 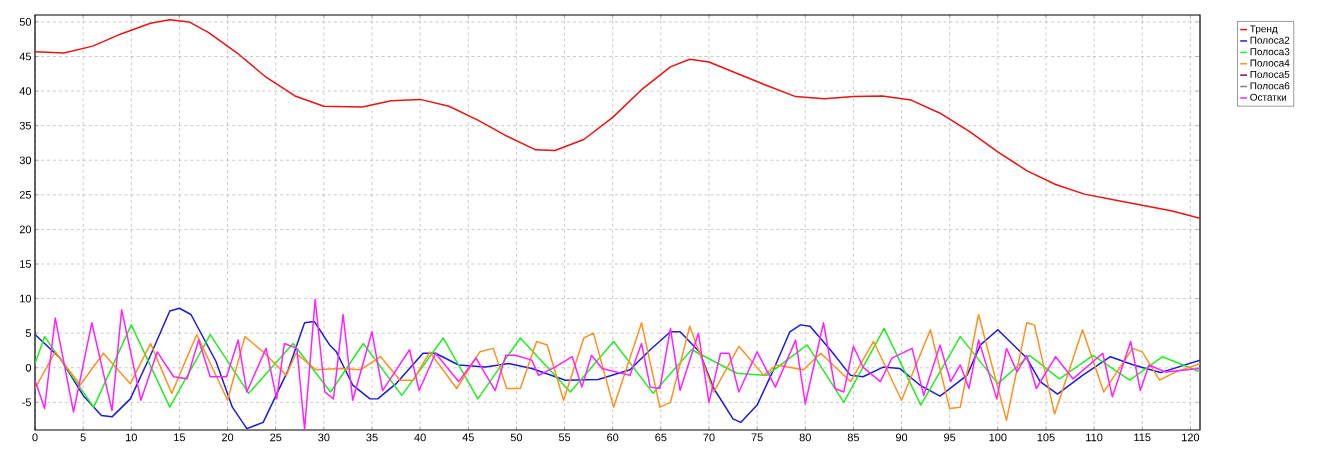 I want to click on x-tick-label: 55, so click(x=564, y=437).